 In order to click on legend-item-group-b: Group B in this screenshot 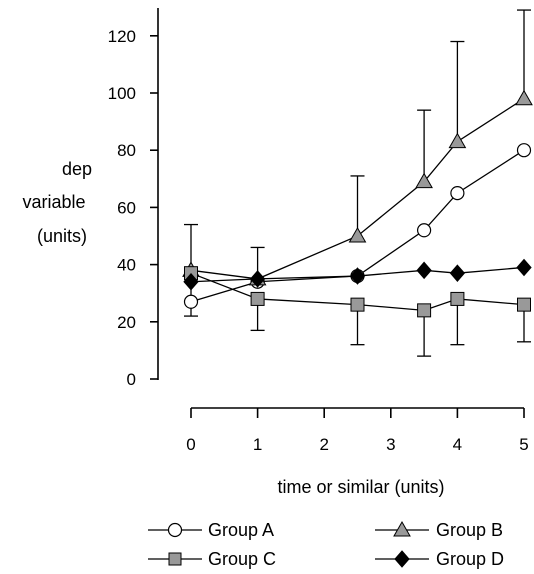, I will do `click(439, 530)`.